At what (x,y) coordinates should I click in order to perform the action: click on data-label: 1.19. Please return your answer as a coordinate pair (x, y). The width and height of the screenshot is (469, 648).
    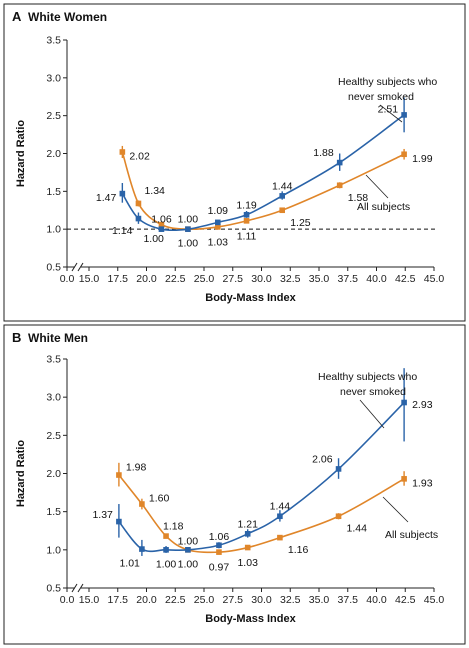
    Looking at the image, I should click on (246, 205).